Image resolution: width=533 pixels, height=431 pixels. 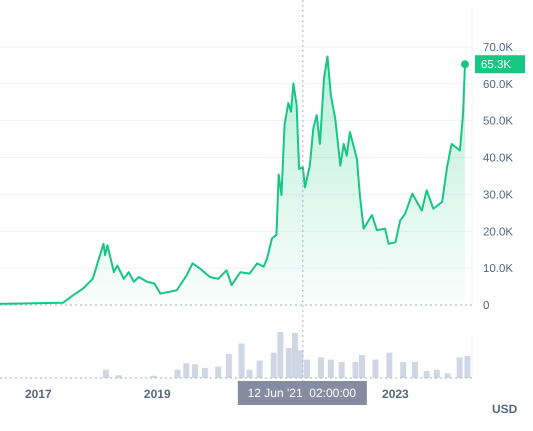 What do you see at coordinates (38, 394) in the screenshot?
I see `x-tick-label: 2017` at bounding box center [38, 394].